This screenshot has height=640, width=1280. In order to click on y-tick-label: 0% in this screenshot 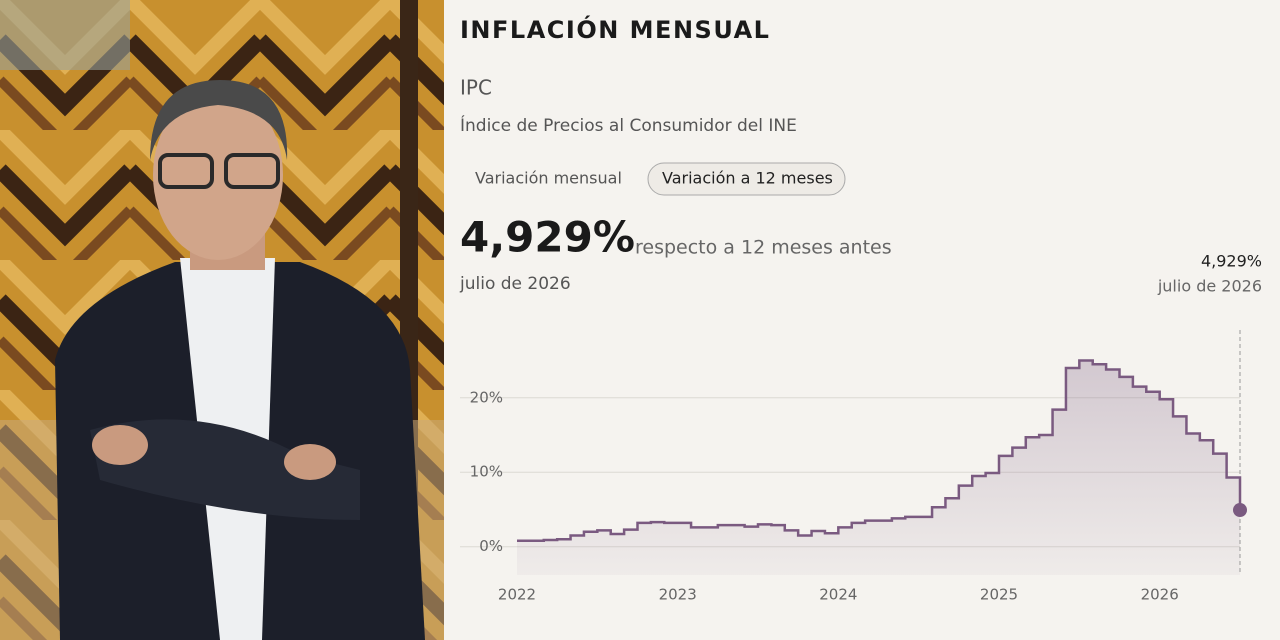, I will do `click(491, 546)`.